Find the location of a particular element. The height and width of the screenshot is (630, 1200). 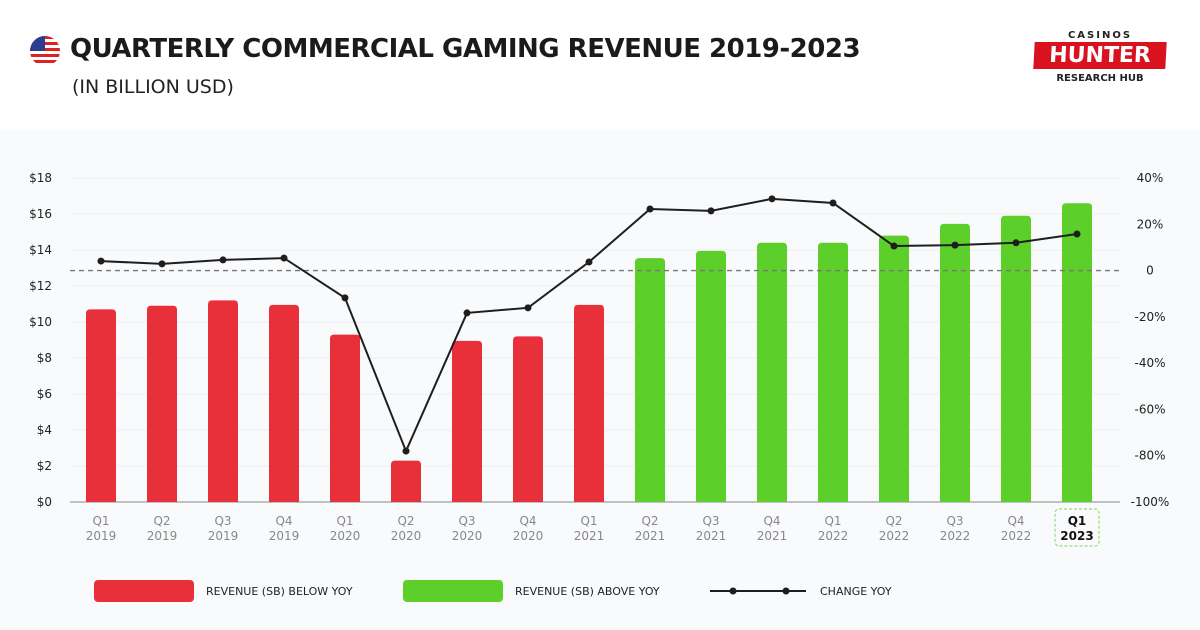

y-right-tick: -20% is located at coordinates (1149, 317).